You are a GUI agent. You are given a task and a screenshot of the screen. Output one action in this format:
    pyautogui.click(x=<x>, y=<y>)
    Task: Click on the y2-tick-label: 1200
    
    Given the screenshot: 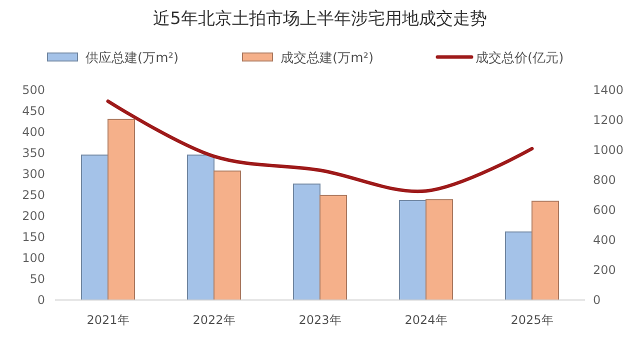 What is the action you would take?
    pyautogui.click(x=608, y=120)
    